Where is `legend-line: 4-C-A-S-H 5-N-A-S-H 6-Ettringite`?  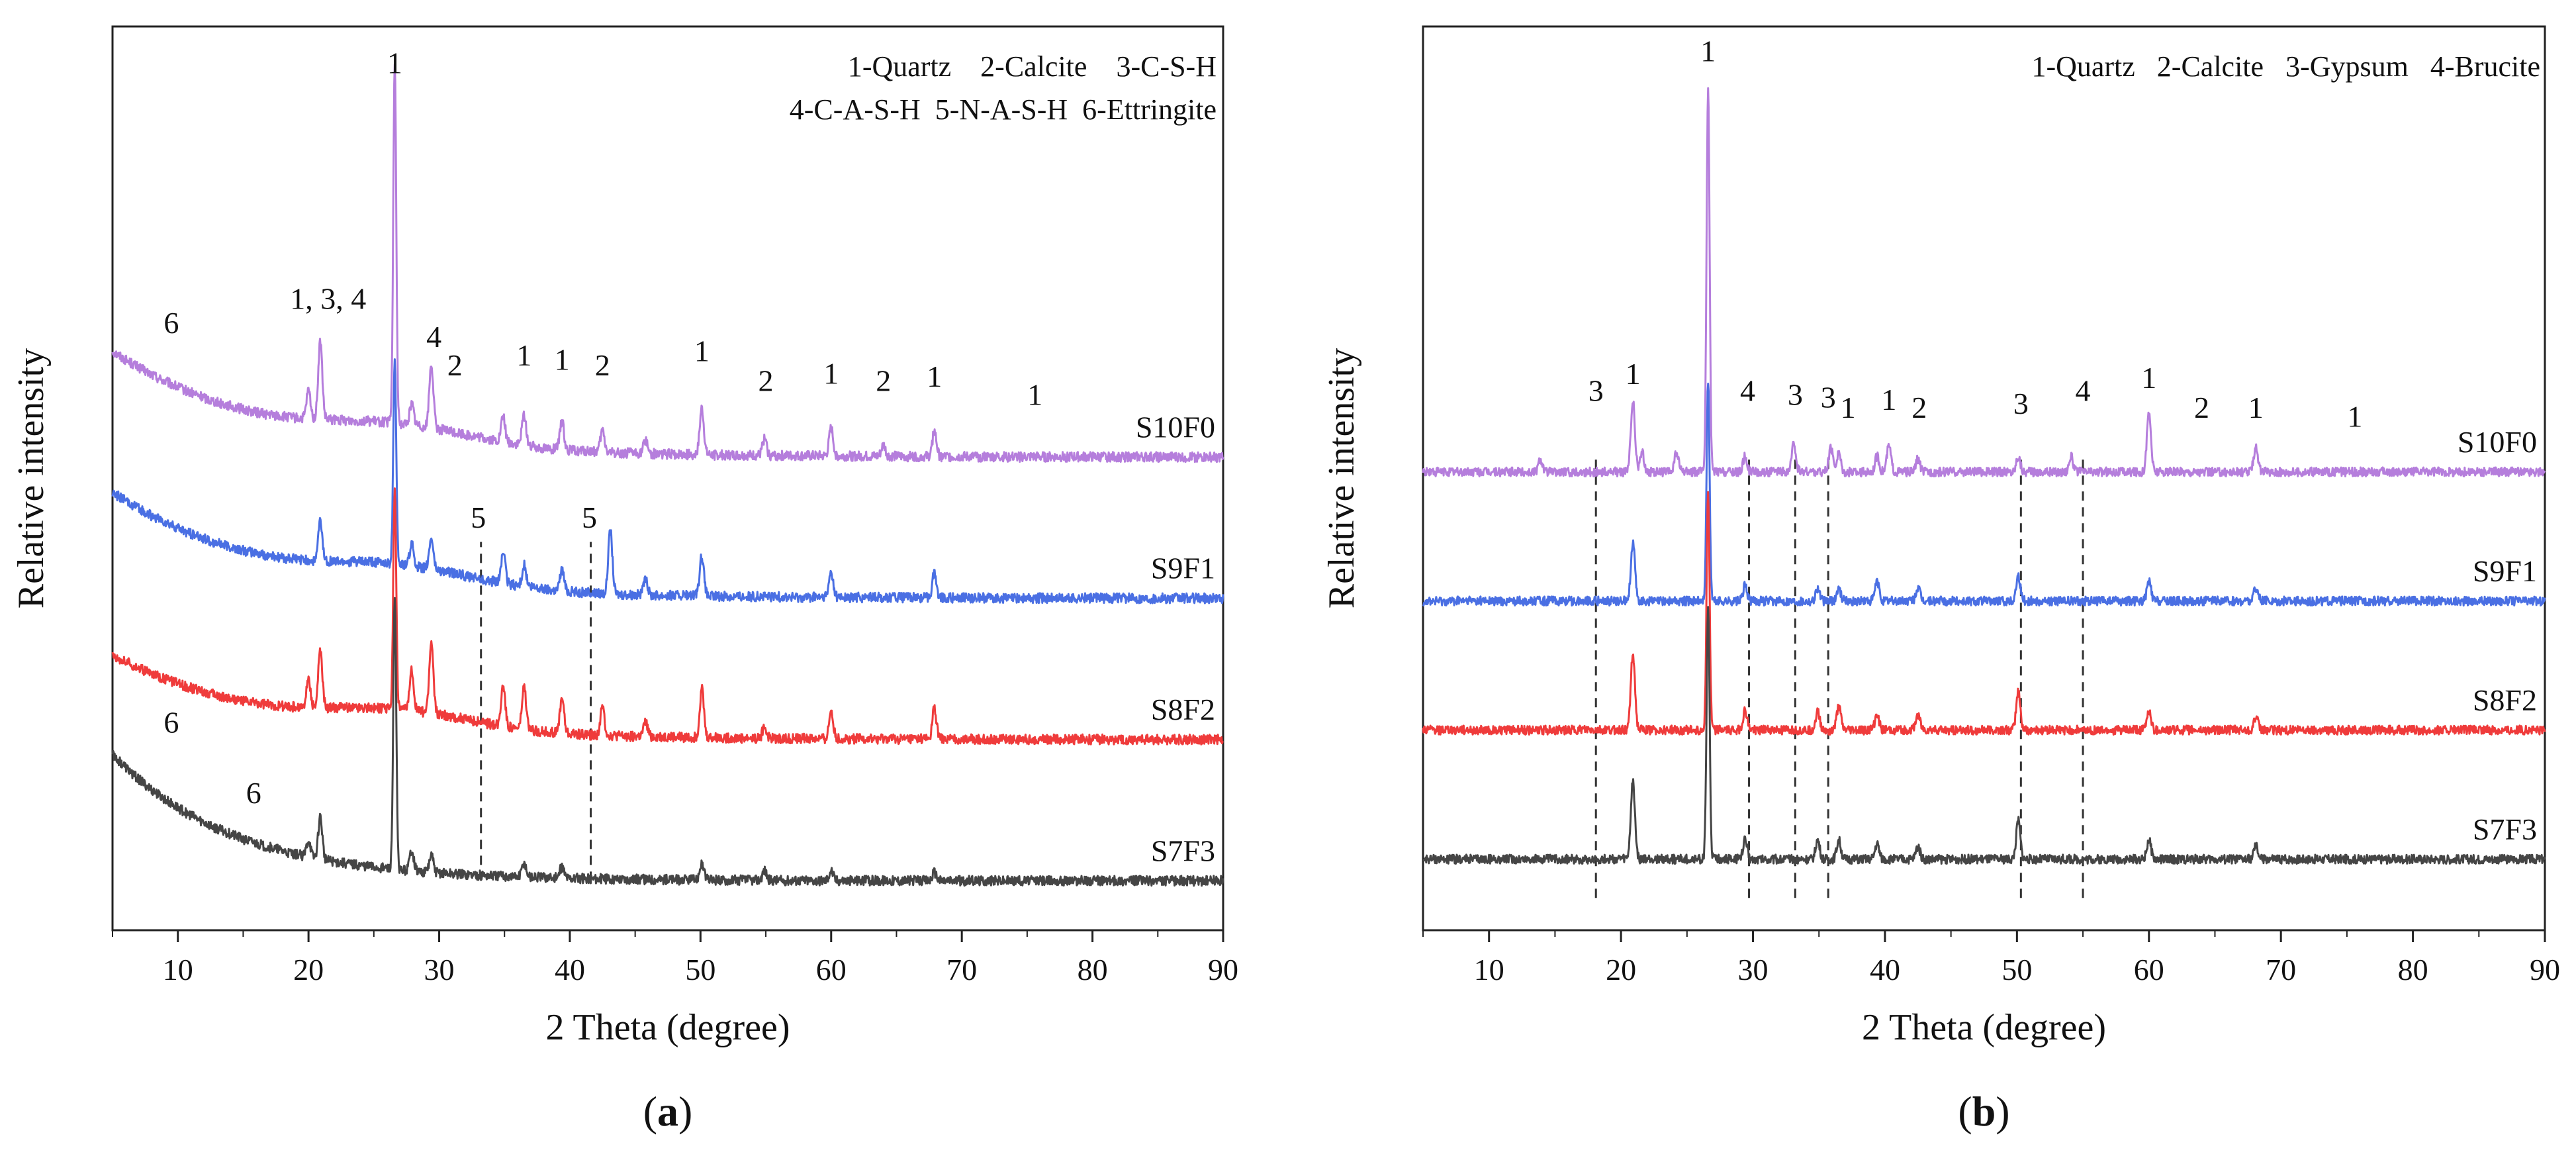 legend-line: 4-C-A-S-H 5-N-A-S-H 6-Ettringite is located at coordinates (1003, 109).